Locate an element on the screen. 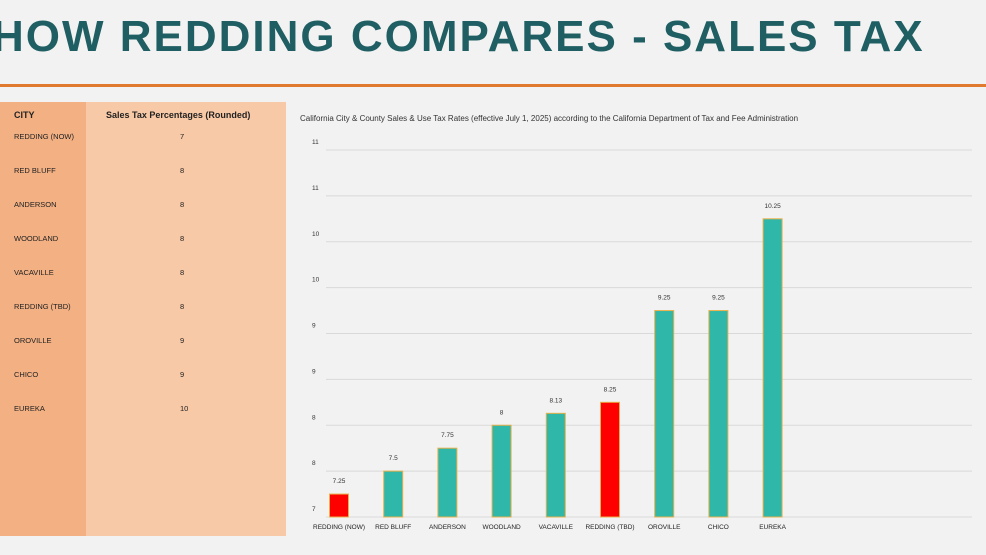 This screenshot has height=555, width=986. x-tick-label: VACAVILLE is located at coordinates (556, 527).